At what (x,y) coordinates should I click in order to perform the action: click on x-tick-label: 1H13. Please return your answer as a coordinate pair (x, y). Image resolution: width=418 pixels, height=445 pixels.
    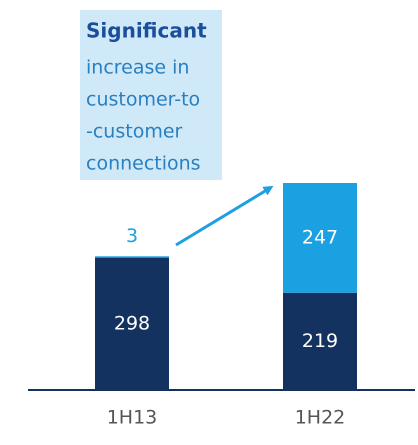
    Looking at the image, I should click on (132, 418).